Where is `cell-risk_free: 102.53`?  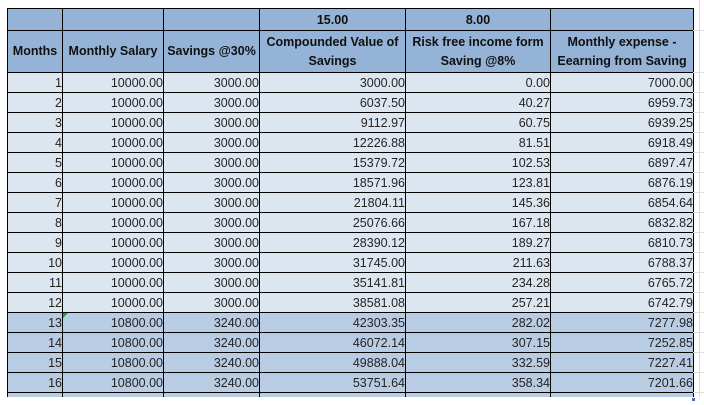
cell-risk_free: 102.53 is located at coordinates (478, 162).